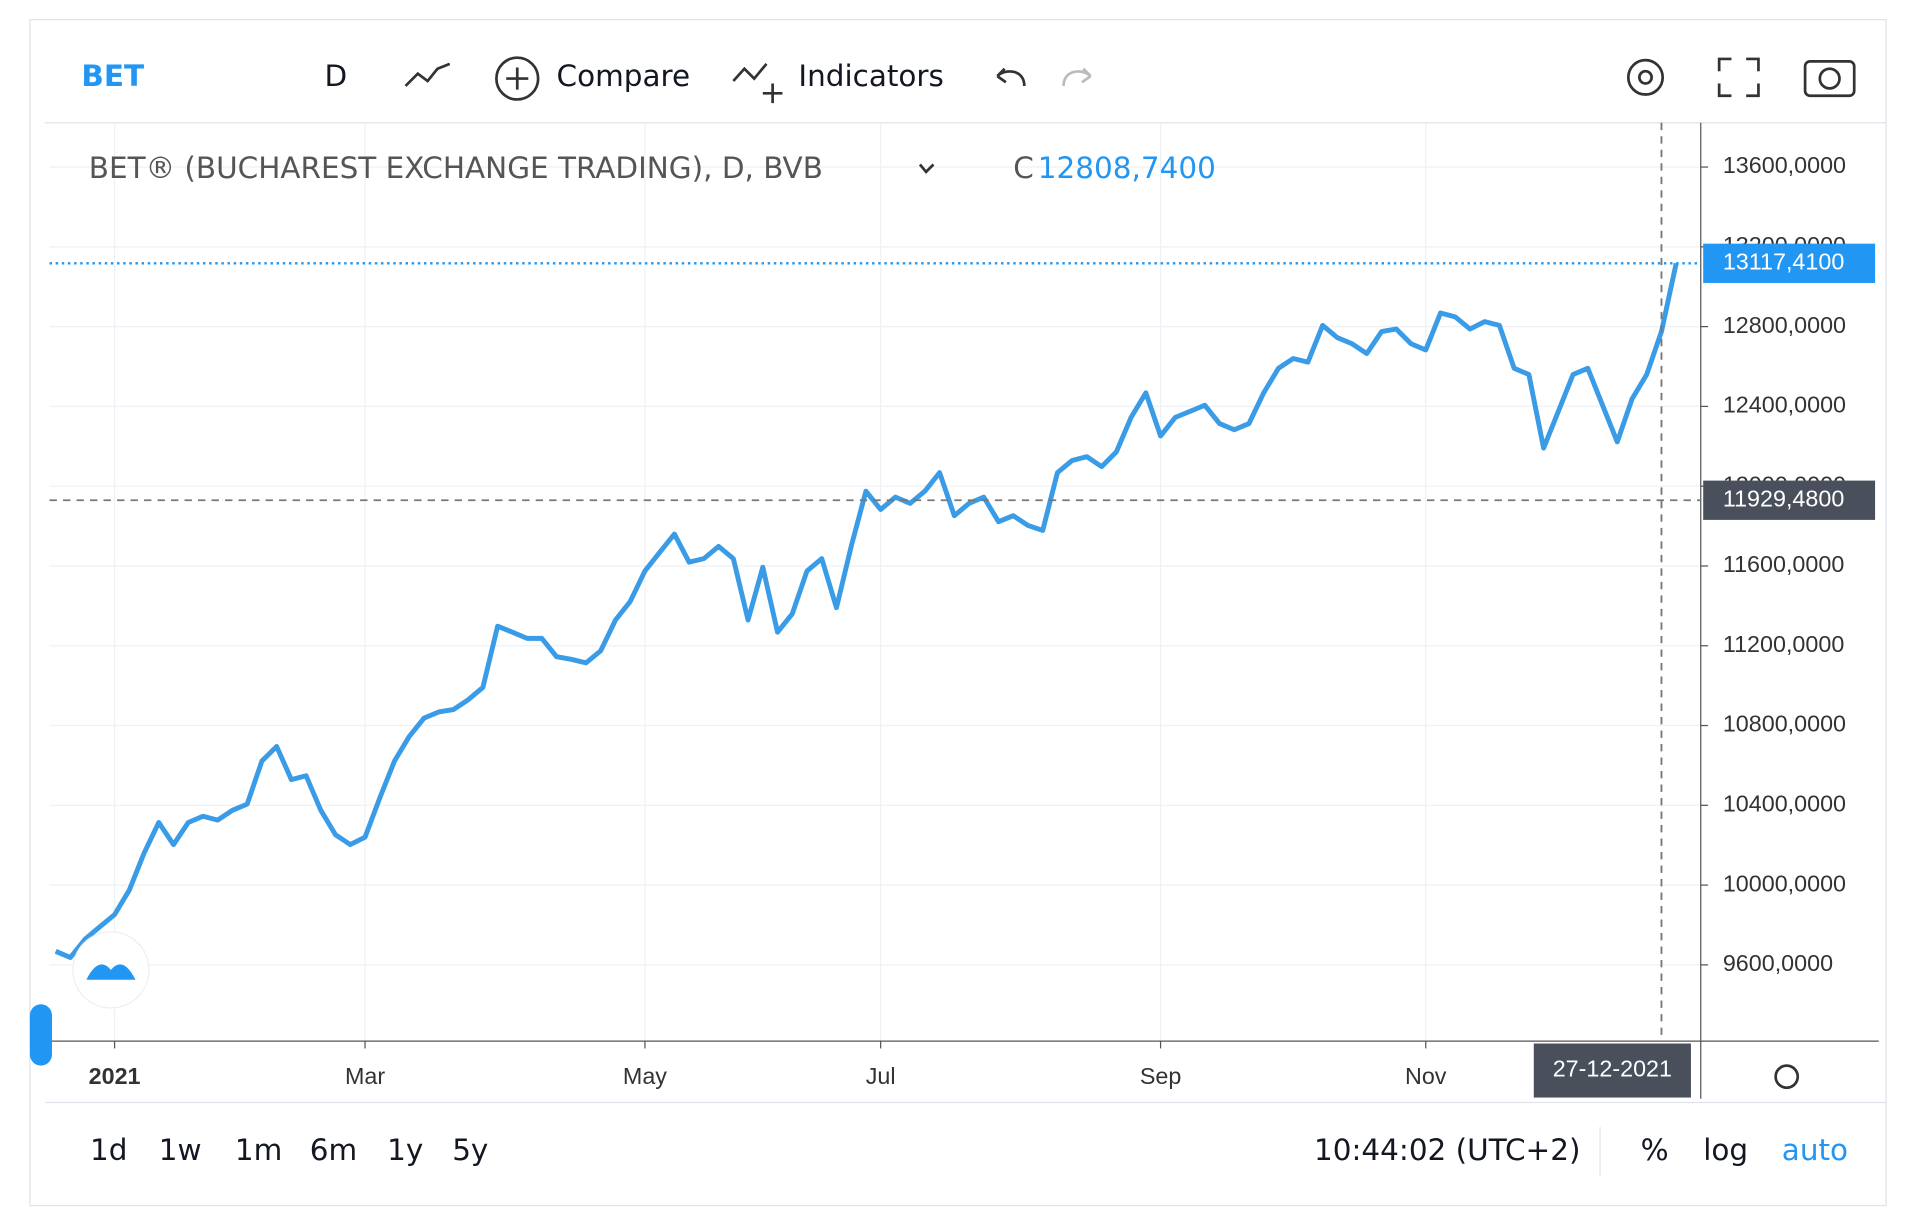 The height and width of the screenshot is (1224, 1916). Describe the element at coordinates (427, 74) in the screenshot. I see `chart-type-icon` at that location.